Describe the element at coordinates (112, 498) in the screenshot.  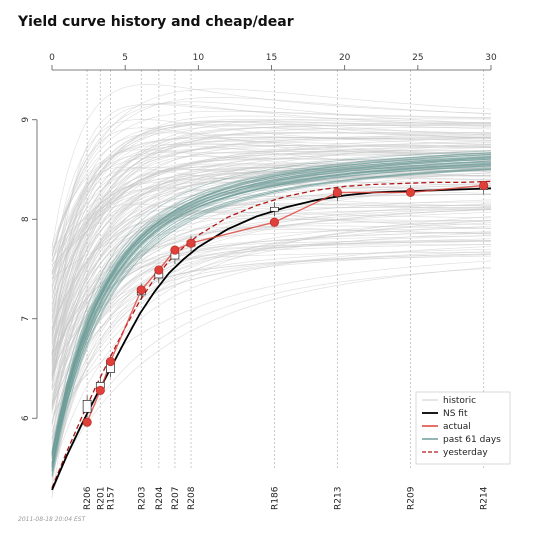
I see `bond-label-r157: R157` at that location.